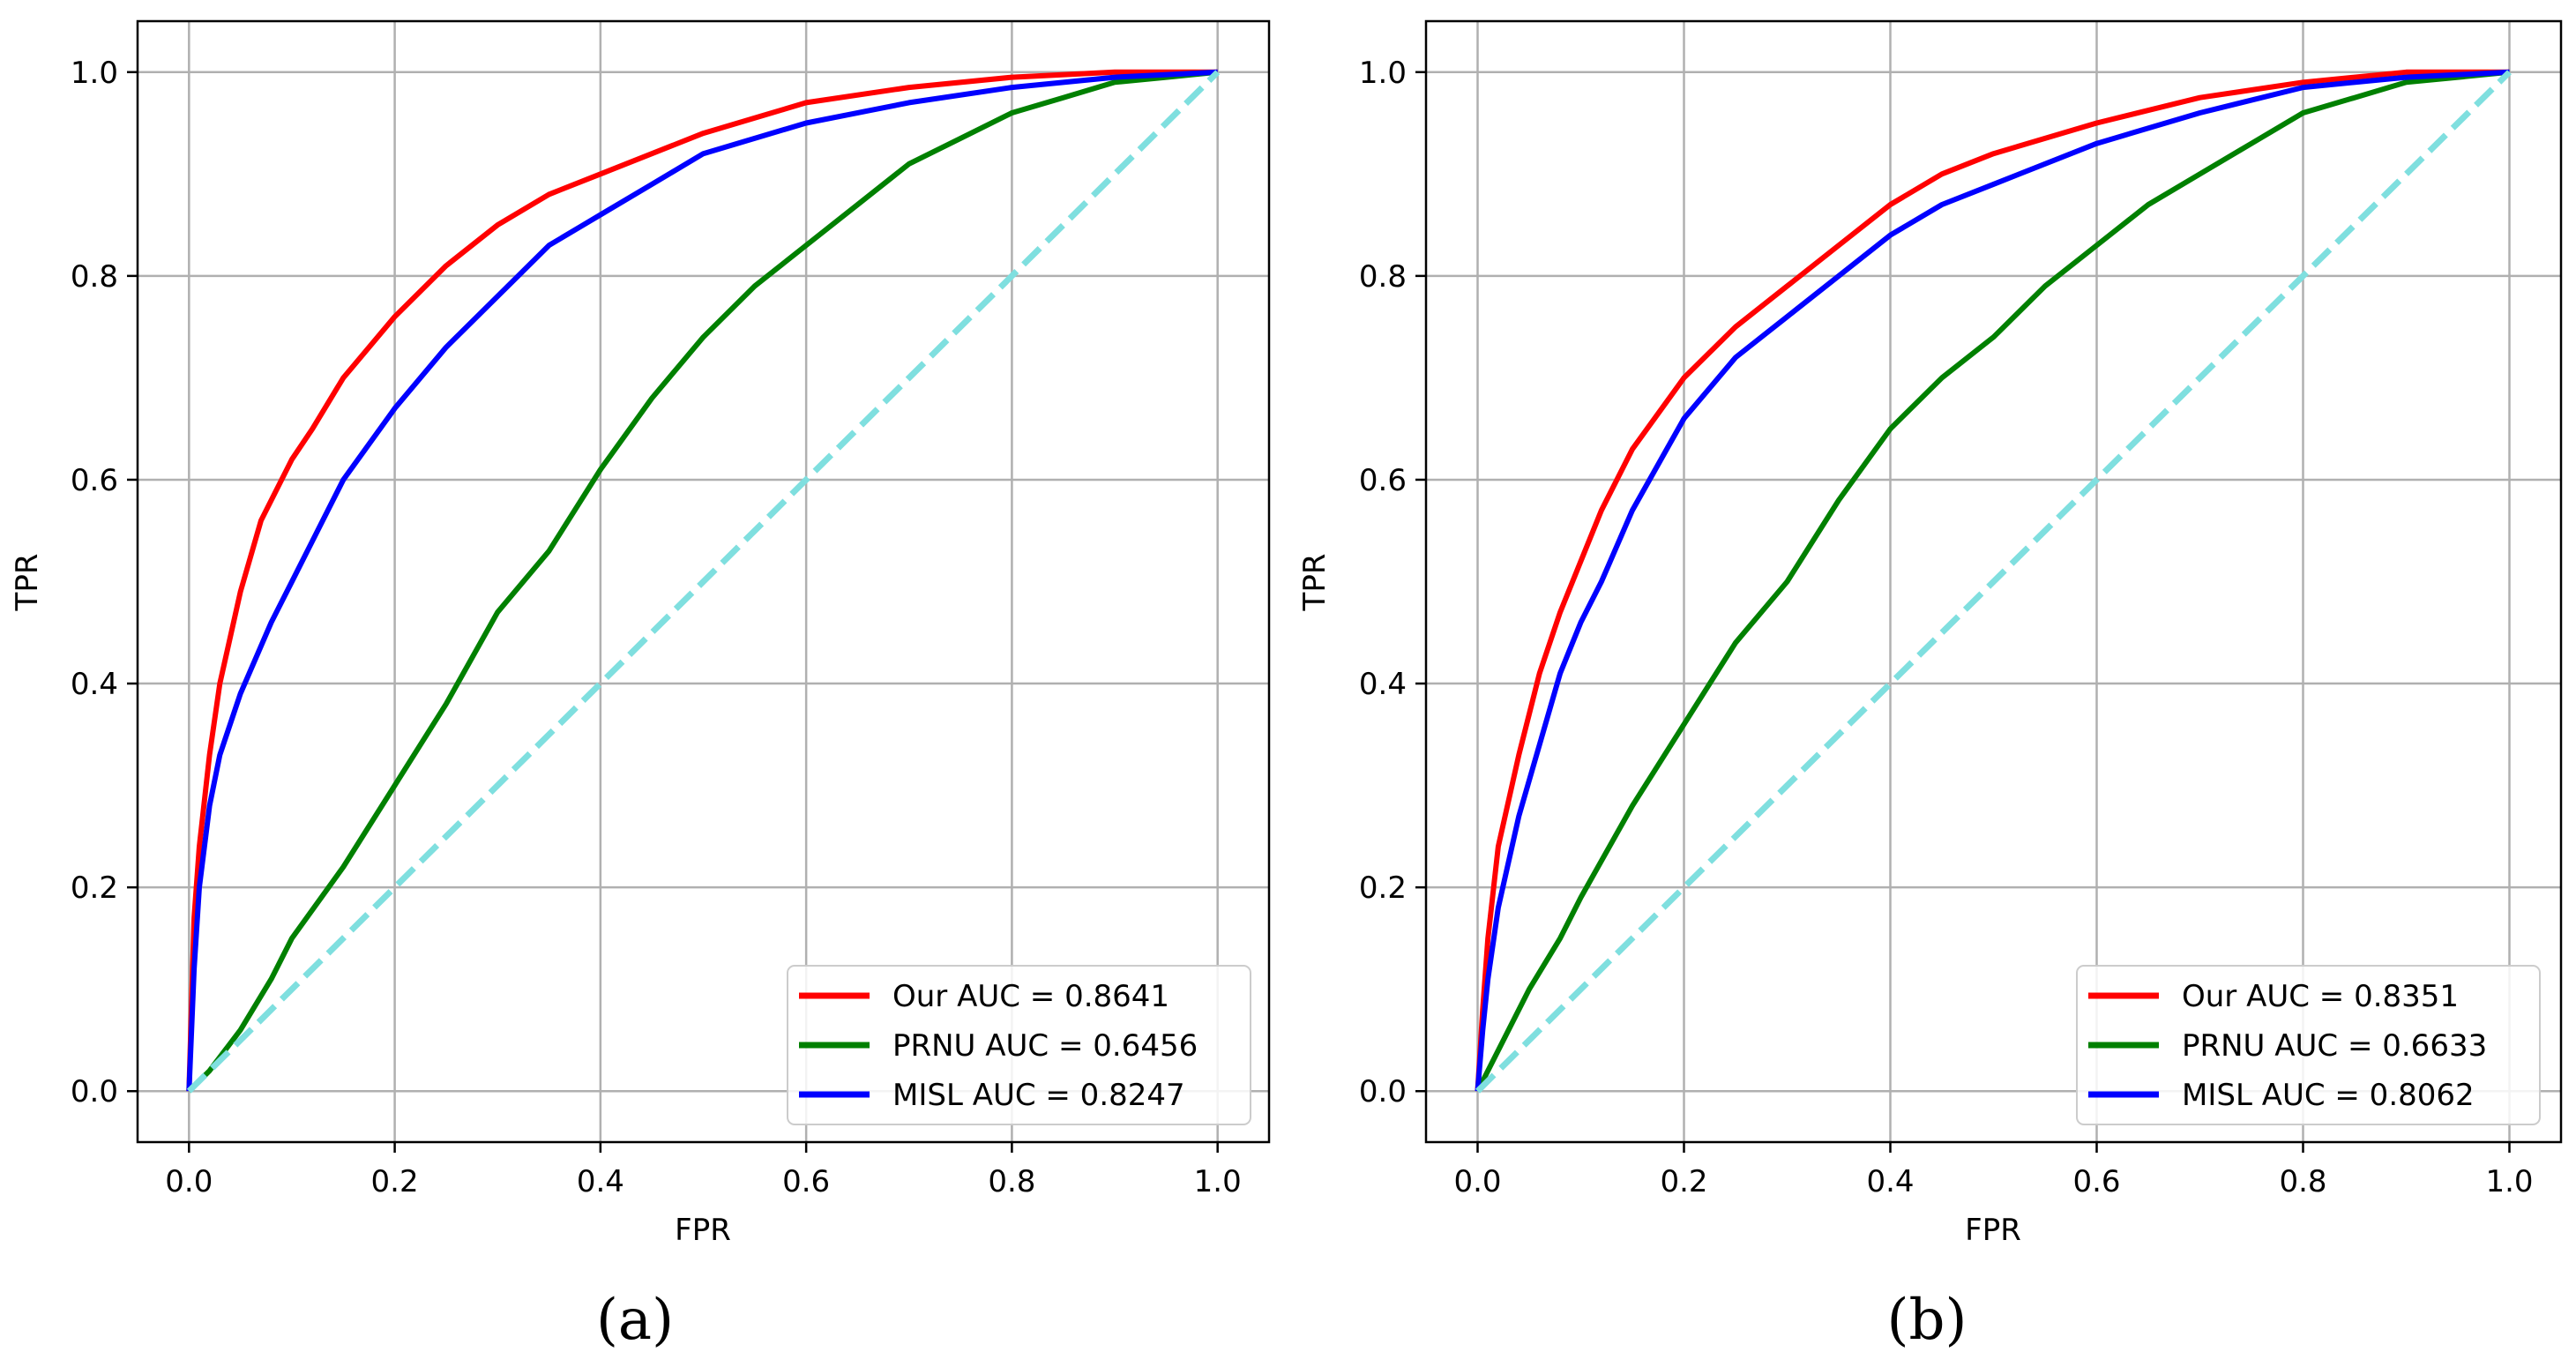 The width and height of the screenshot is (2576, 1367). I want to click on panel-b-legend-label-misl: MISL AUC = 0.8062, so click(2328, 1096).